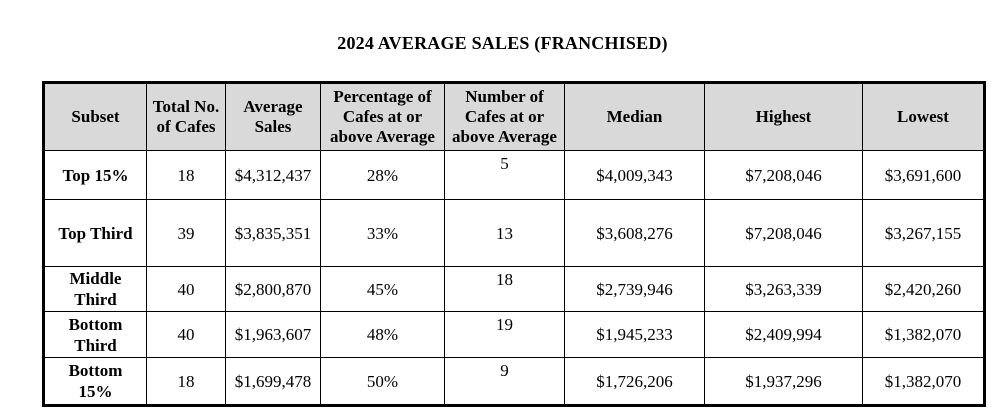 The height and width of the screenshot is (411, 1005). What do you see at coordinates (634, 233) in the screenshot?
I see `median-cell: $3,608,276` at bounding box center [634, 233].